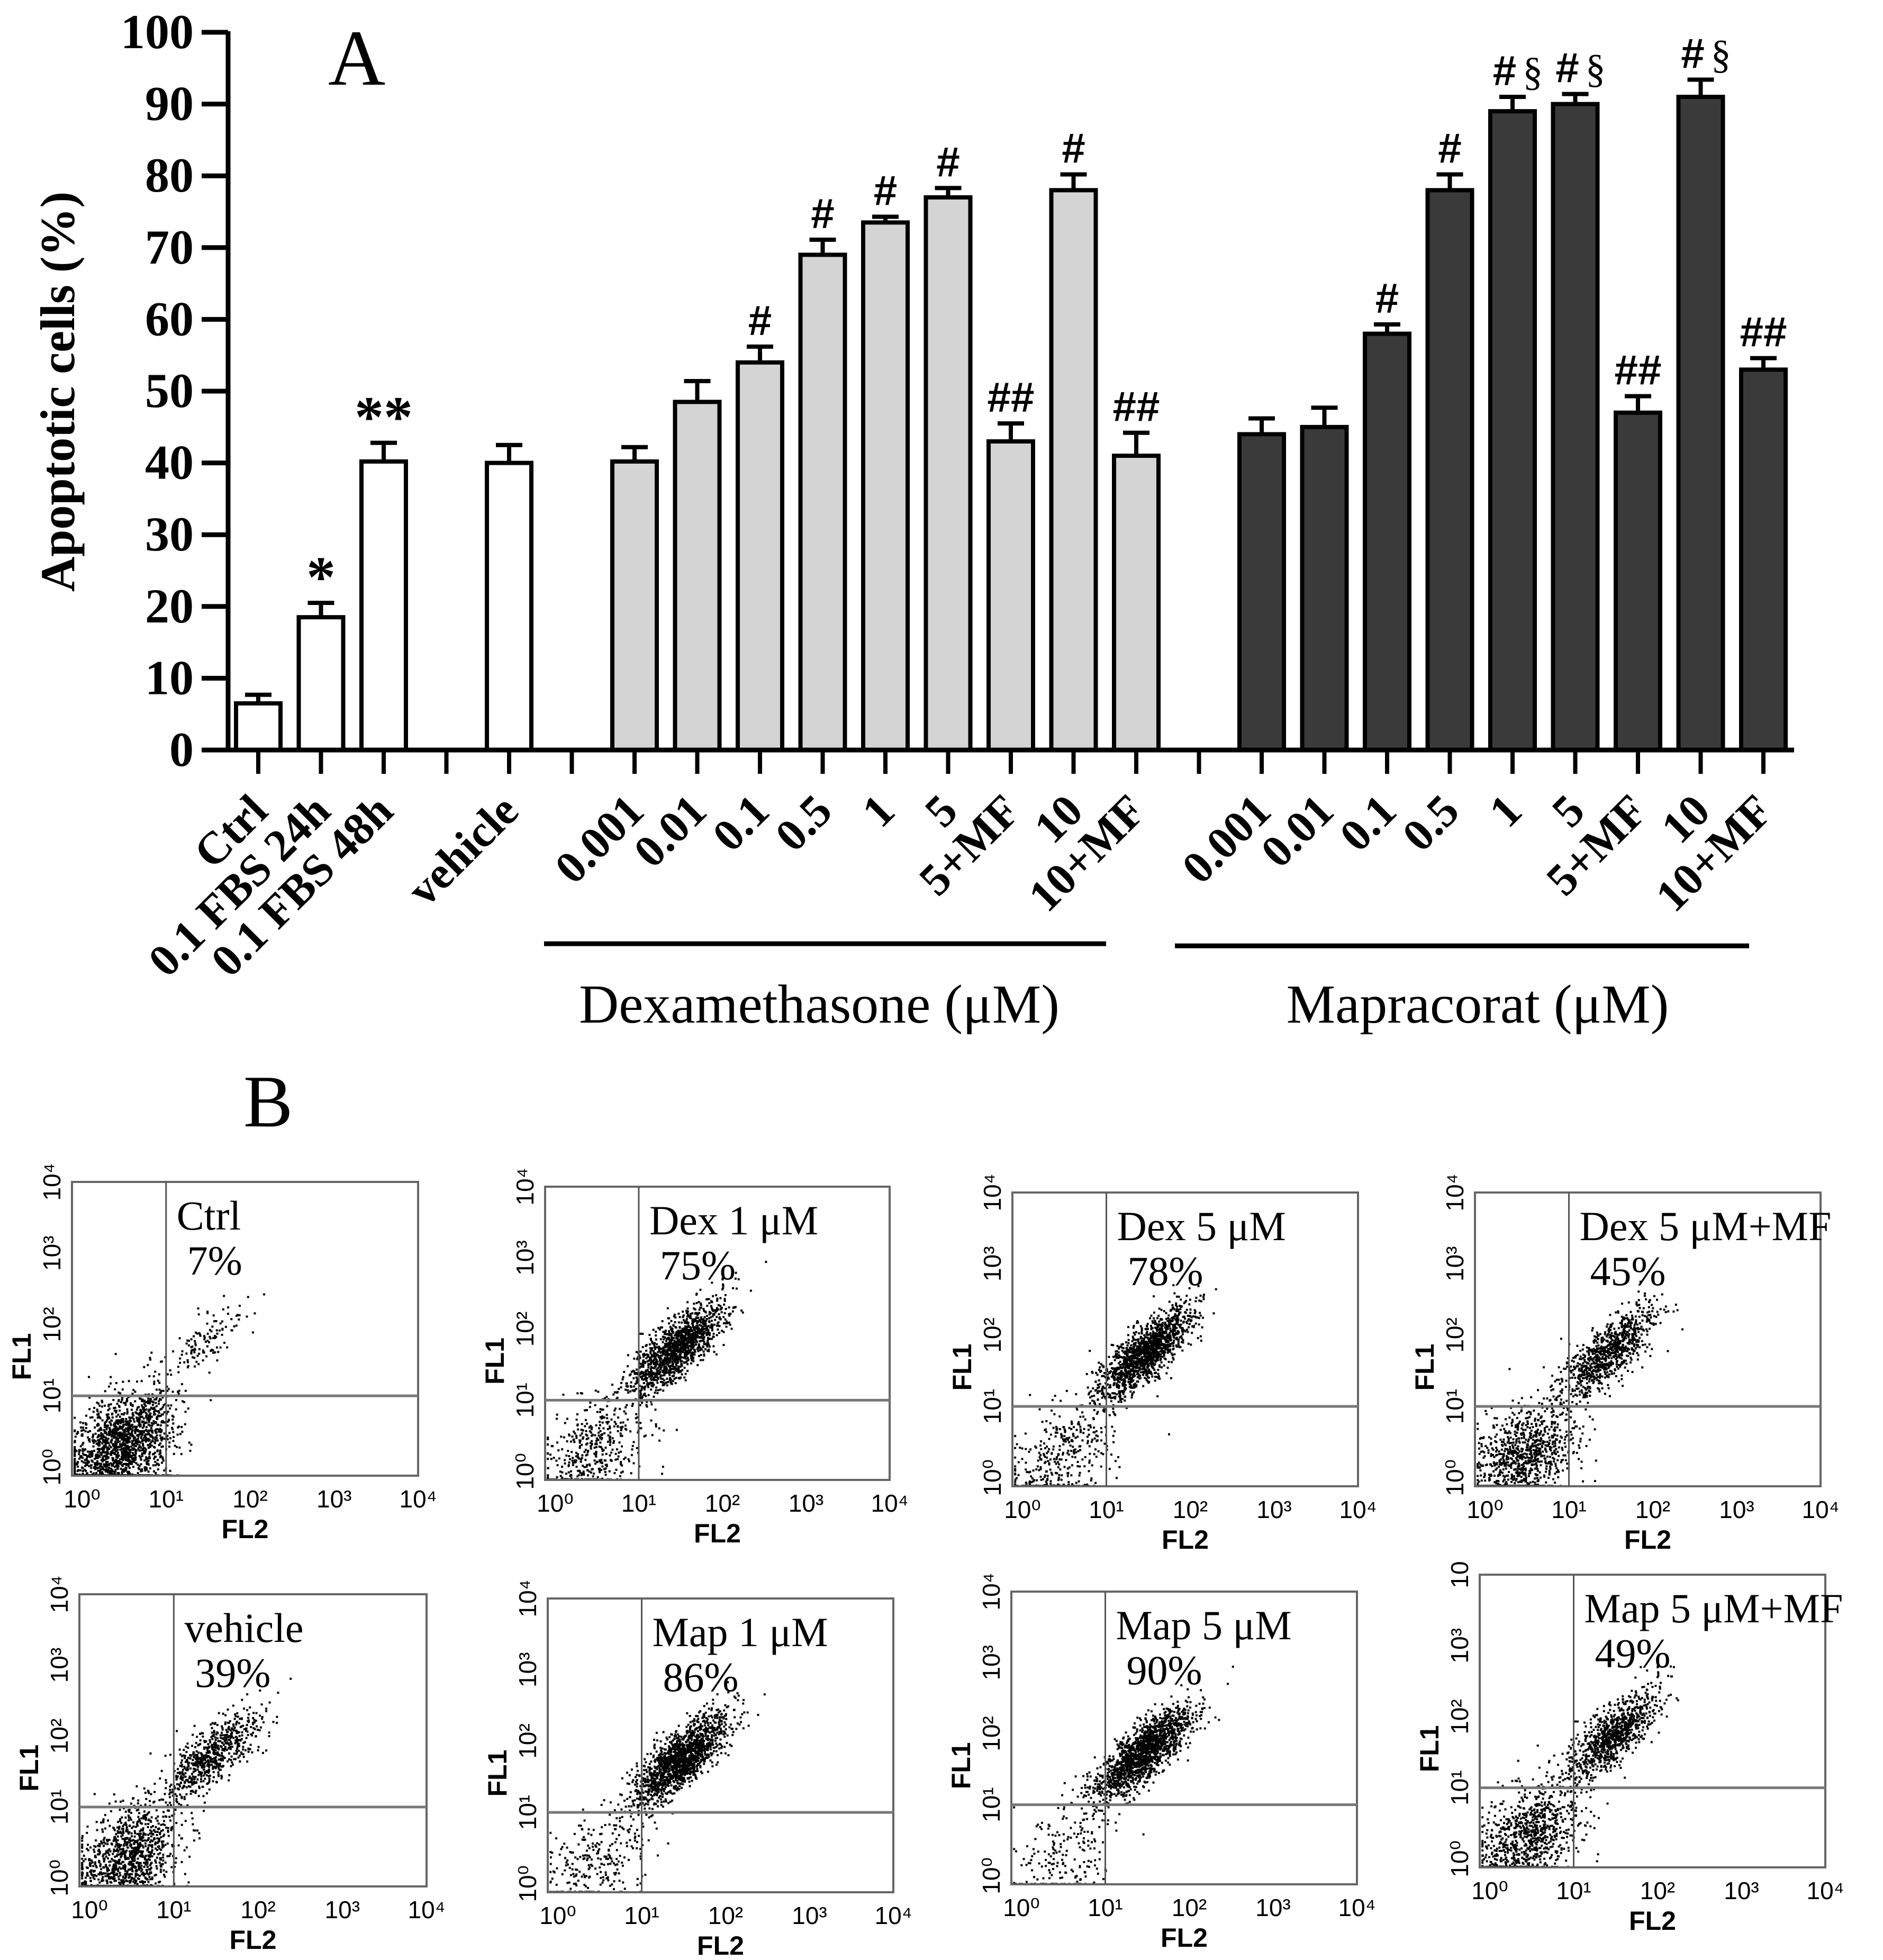  What do you see at coordinates (525, 1257) in the screenshot?
I see `y-tick-label: 10³` at bounding box center [525, 1257].